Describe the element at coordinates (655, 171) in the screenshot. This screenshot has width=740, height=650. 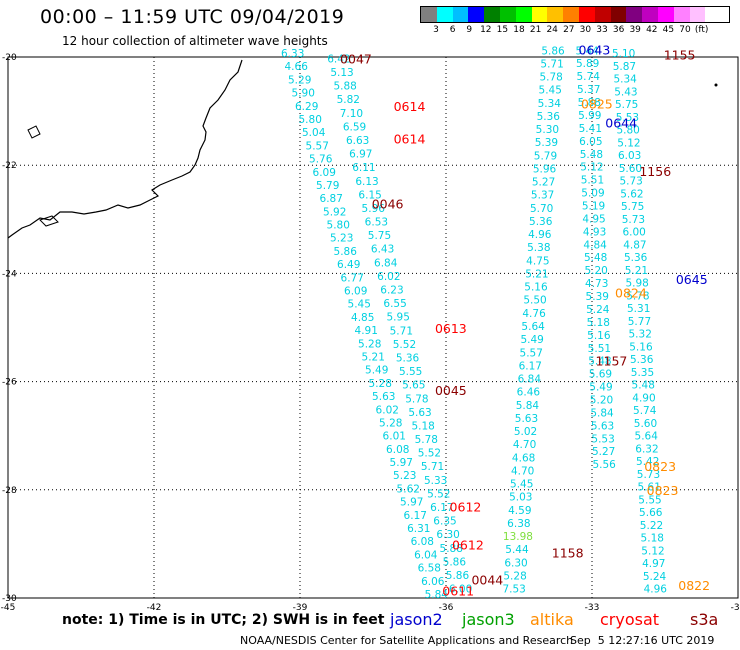
I see `pass-time-label: 1156` at that location.